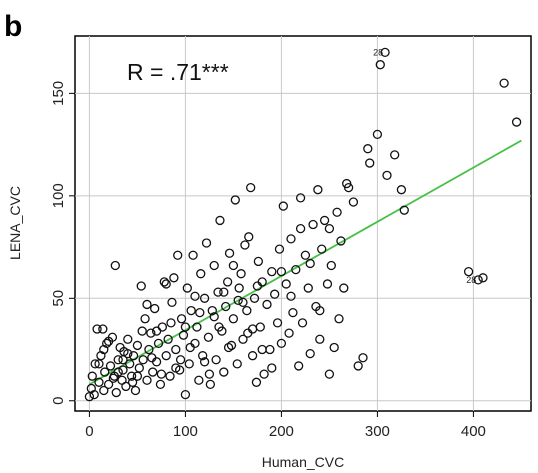 The width and height of the screenshot is (538, 473). Describe the element at coordinates (15, 223) in the screenshot. I see `y-axis-title: LENA_CVC` at that location.